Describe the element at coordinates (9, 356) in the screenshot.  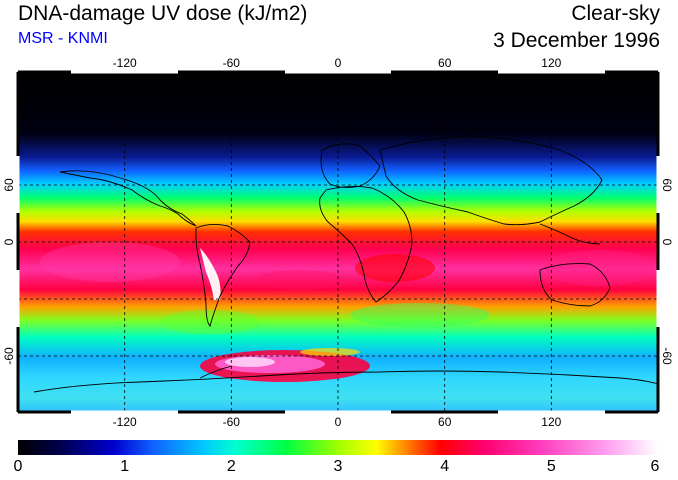
I see `lat-label-left-s60: -60` at that location.